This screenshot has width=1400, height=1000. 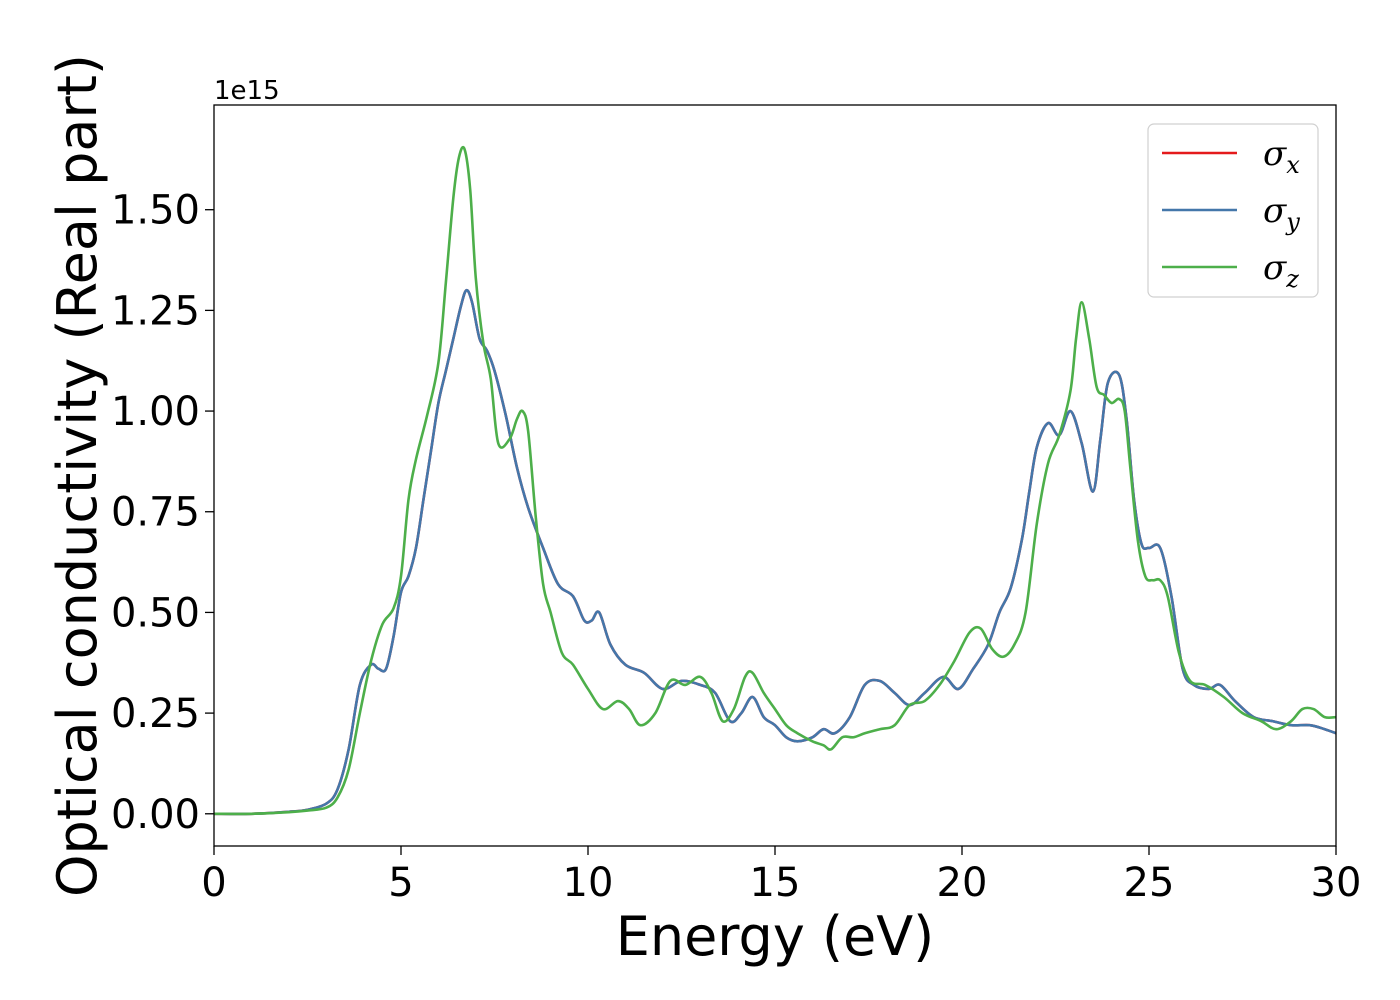 What do you see at coordinates (775, 936) in the screenshot?
I see `x-axis-title: Energy (eV)` at bounding box center [775, 936].